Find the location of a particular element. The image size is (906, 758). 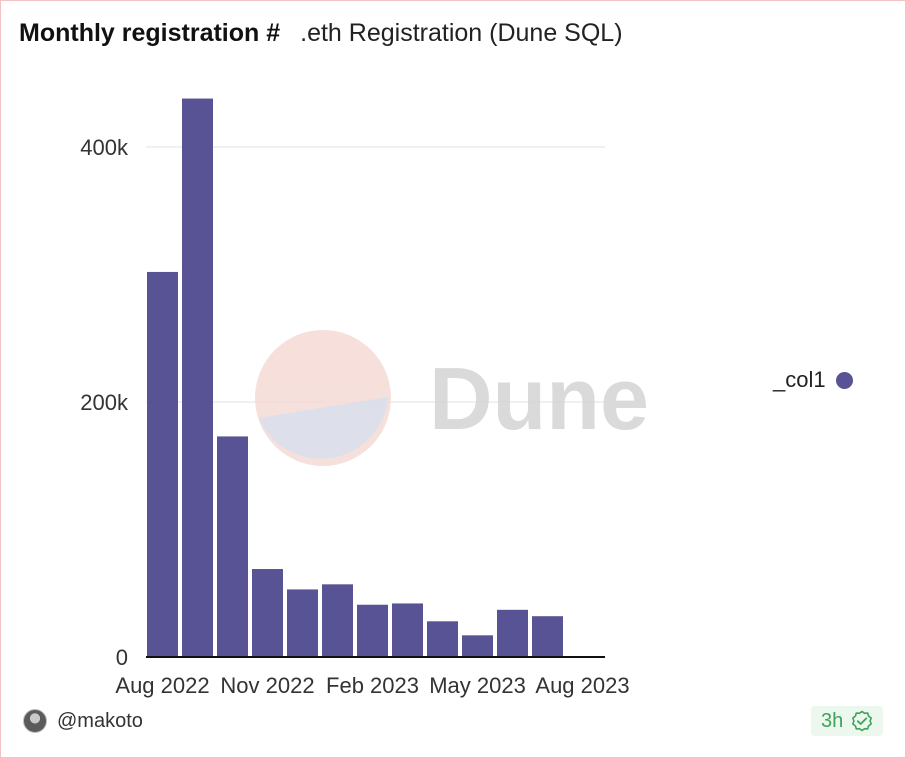

watermark-text: Dune is located at coordinates (539, 398).